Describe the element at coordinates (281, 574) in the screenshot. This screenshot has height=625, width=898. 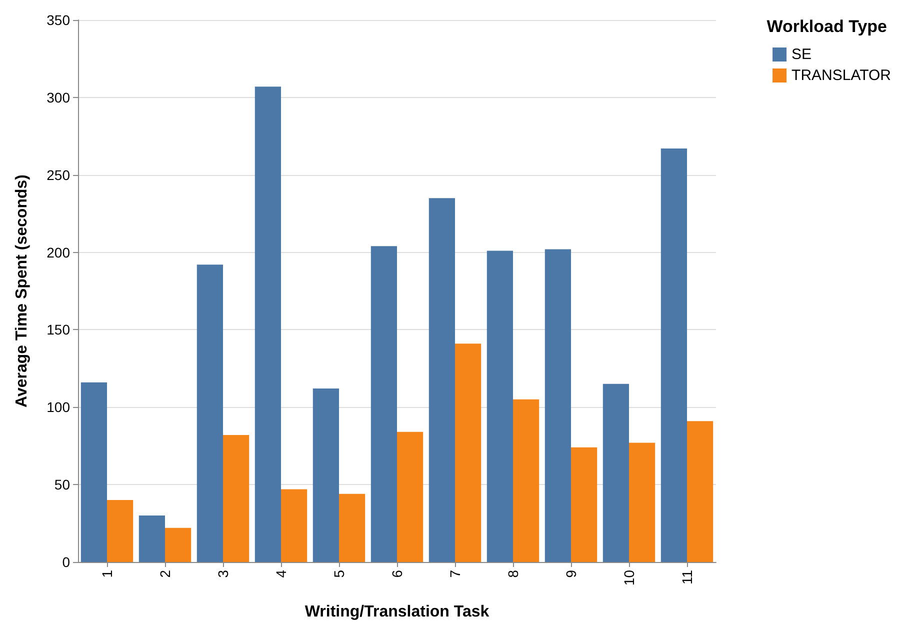
I see `x-tick-label: 4` at that location.